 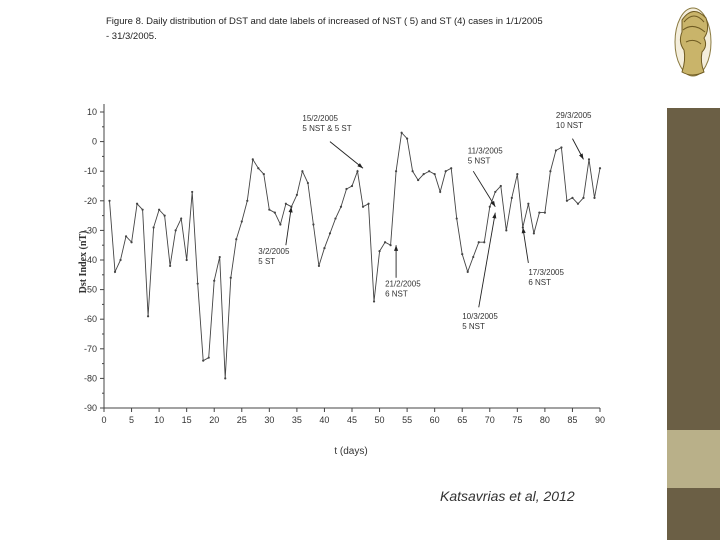 I want to click on annotation-date: 29/3/2005, so click(x=574, y=115).